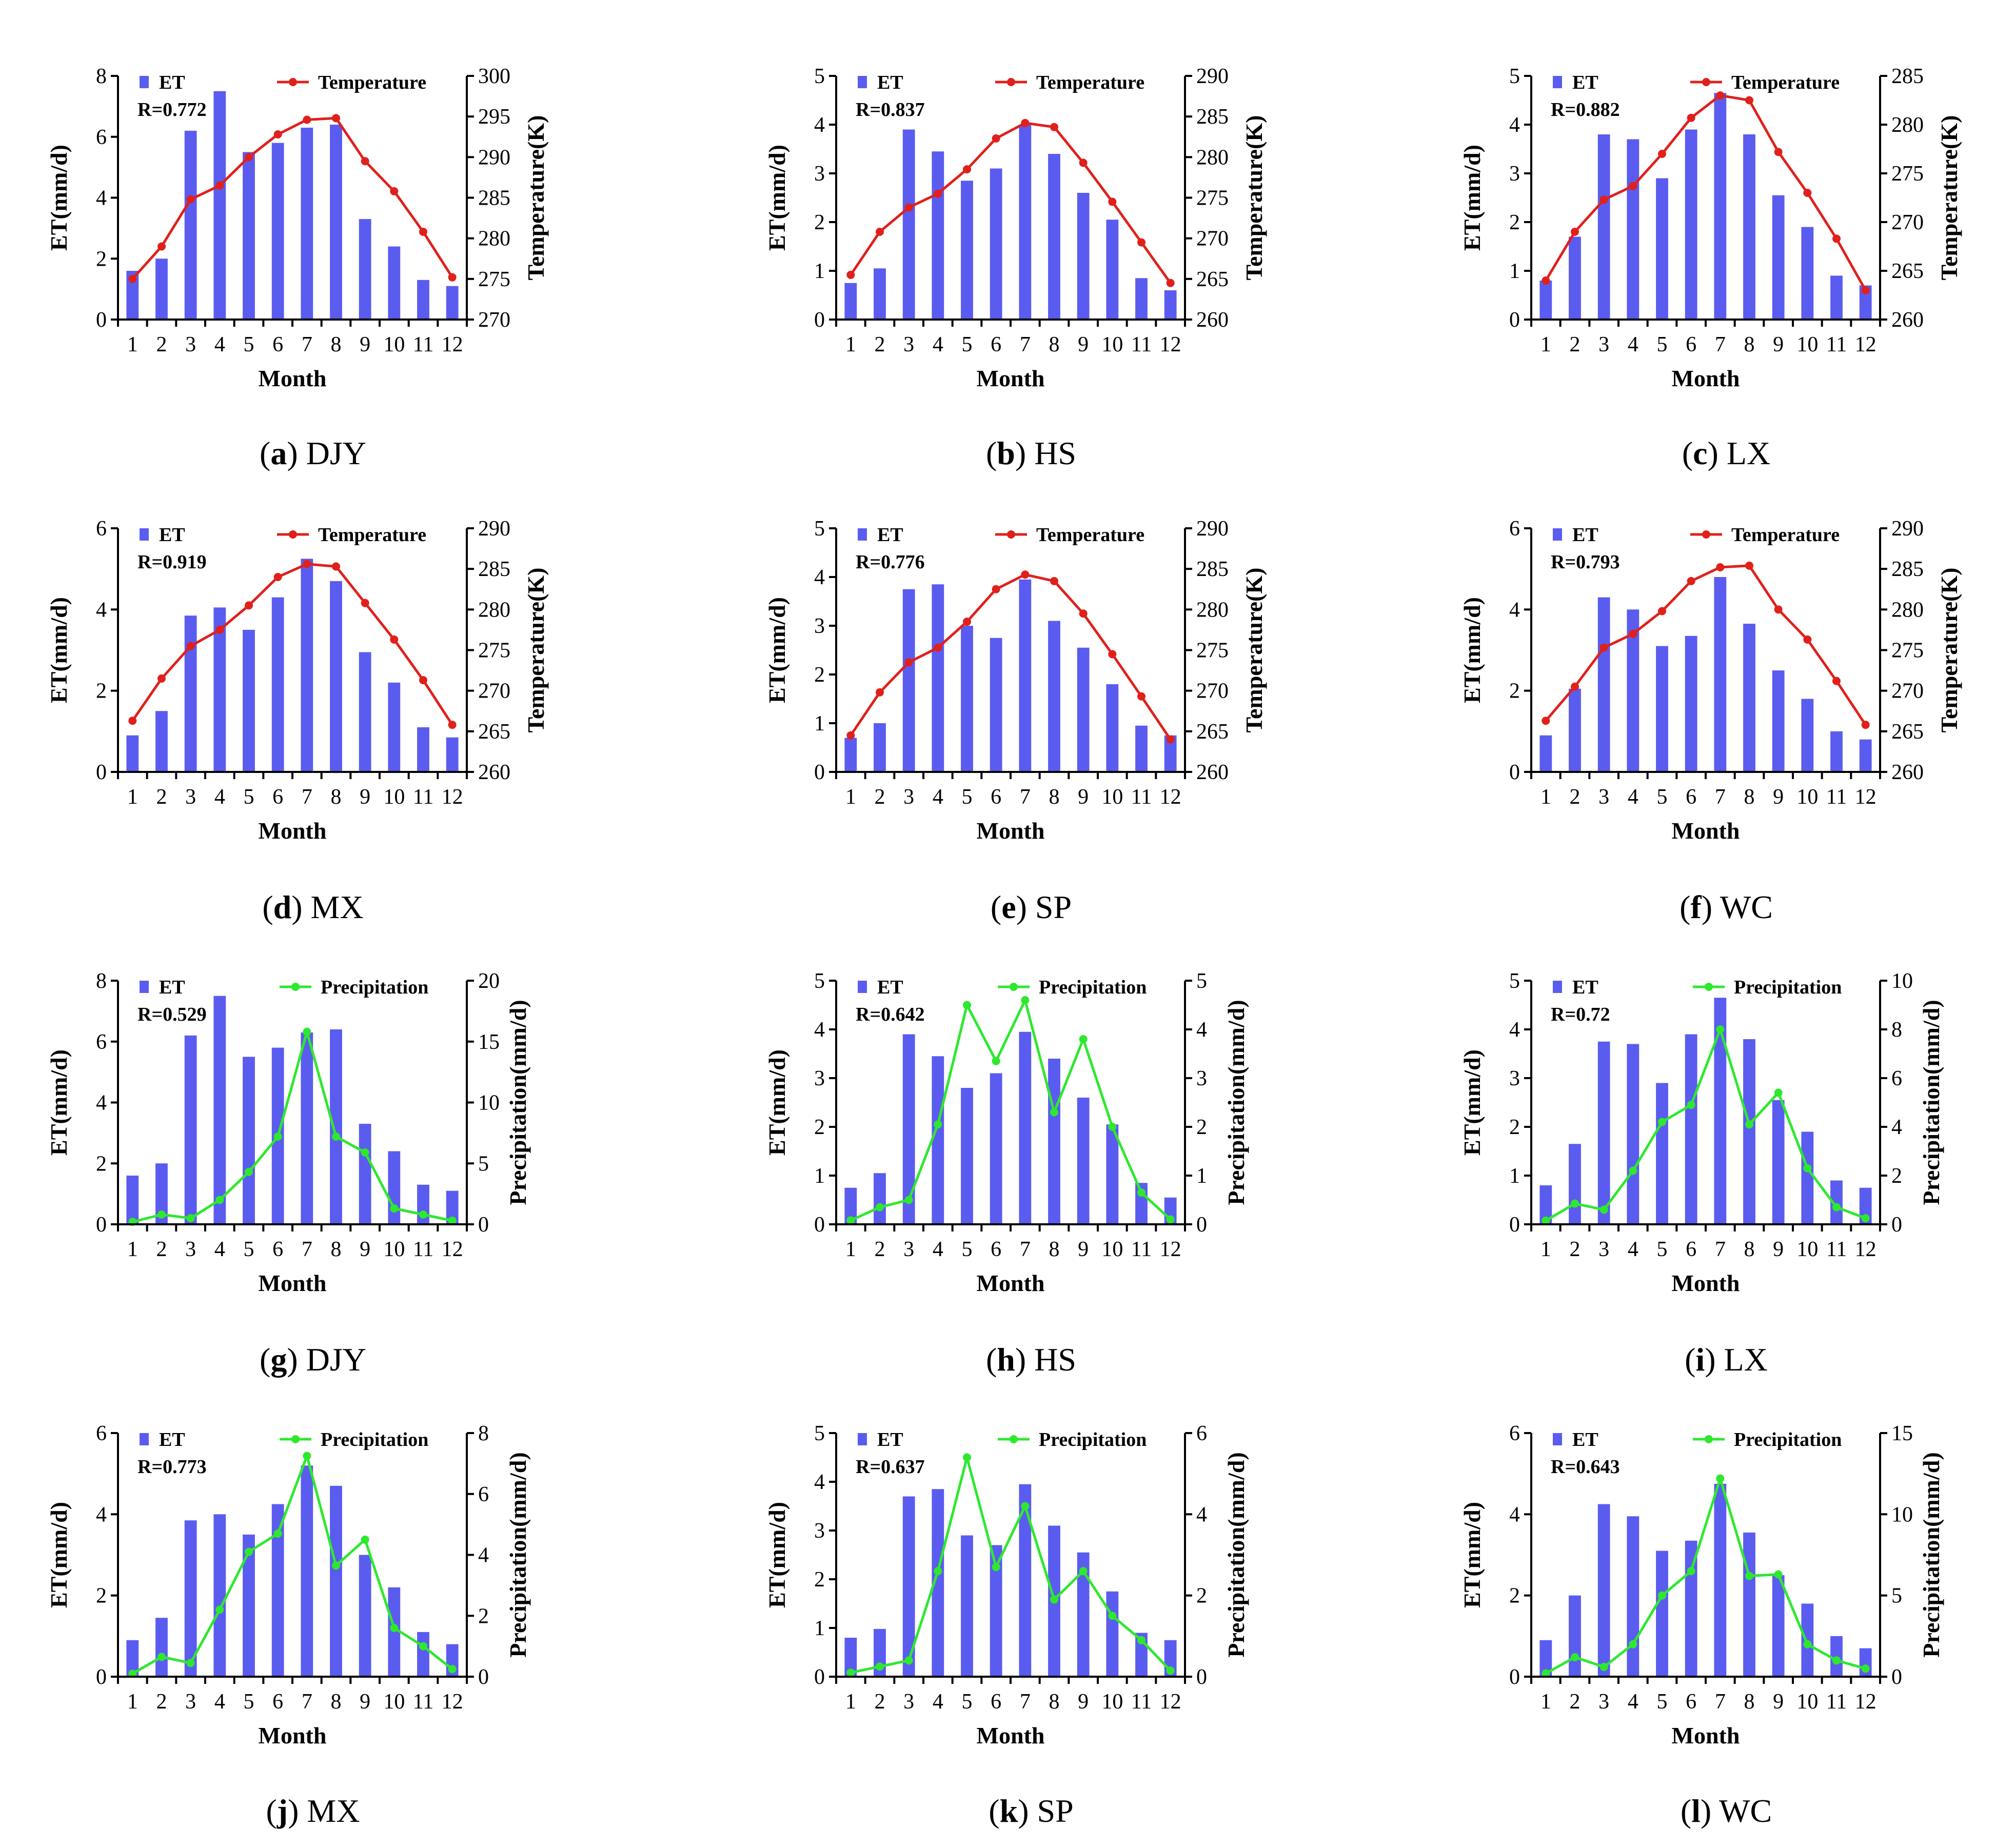  I want to click on x-tick-label: 10, so click(1112, 1249).